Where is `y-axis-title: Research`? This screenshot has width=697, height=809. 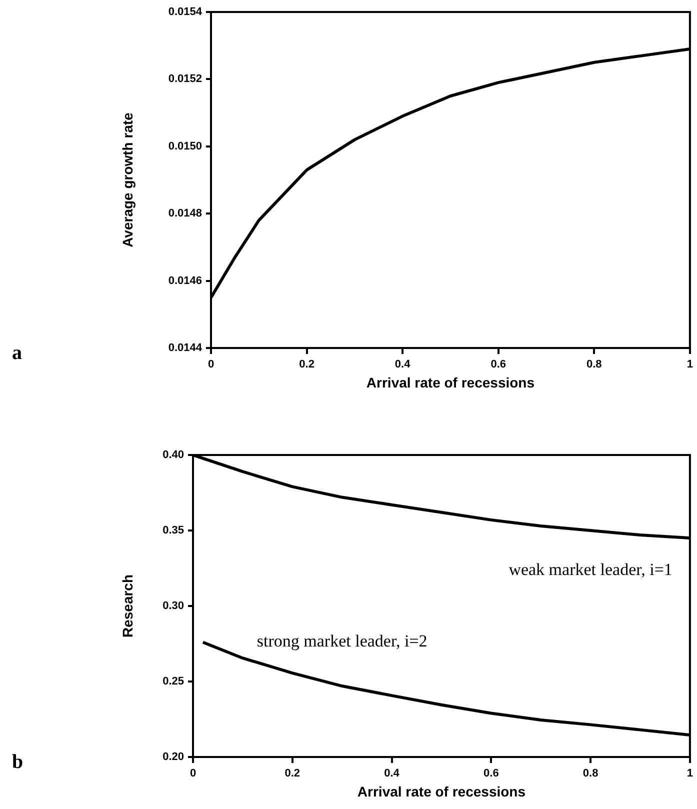 y-axis-title: Research is located at coordinates (127, 606).